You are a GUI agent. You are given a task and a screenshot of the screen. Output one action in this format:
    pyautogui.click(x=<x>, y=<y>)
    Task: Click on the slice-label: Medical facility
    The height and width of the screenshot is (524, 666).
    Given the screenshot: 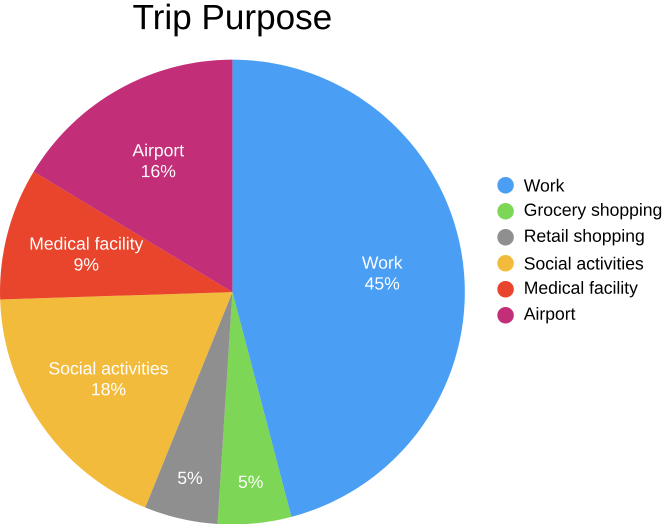 What is the action you would take?
    pyautogui.click(x=87, y=245)
    